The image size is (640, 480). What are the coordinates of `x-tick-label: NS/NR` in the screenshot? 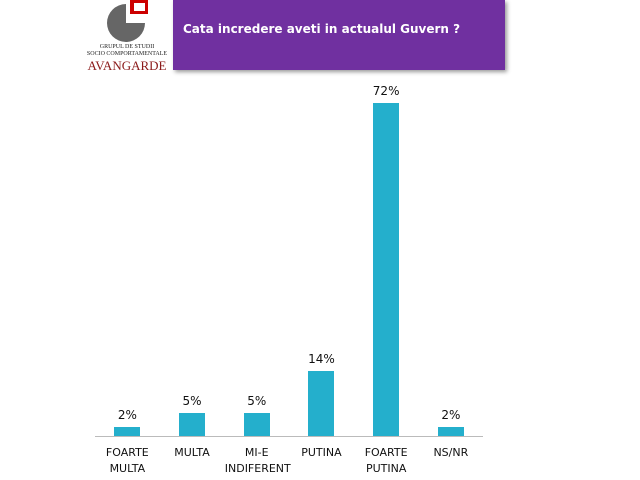 It's located at (451, 452).